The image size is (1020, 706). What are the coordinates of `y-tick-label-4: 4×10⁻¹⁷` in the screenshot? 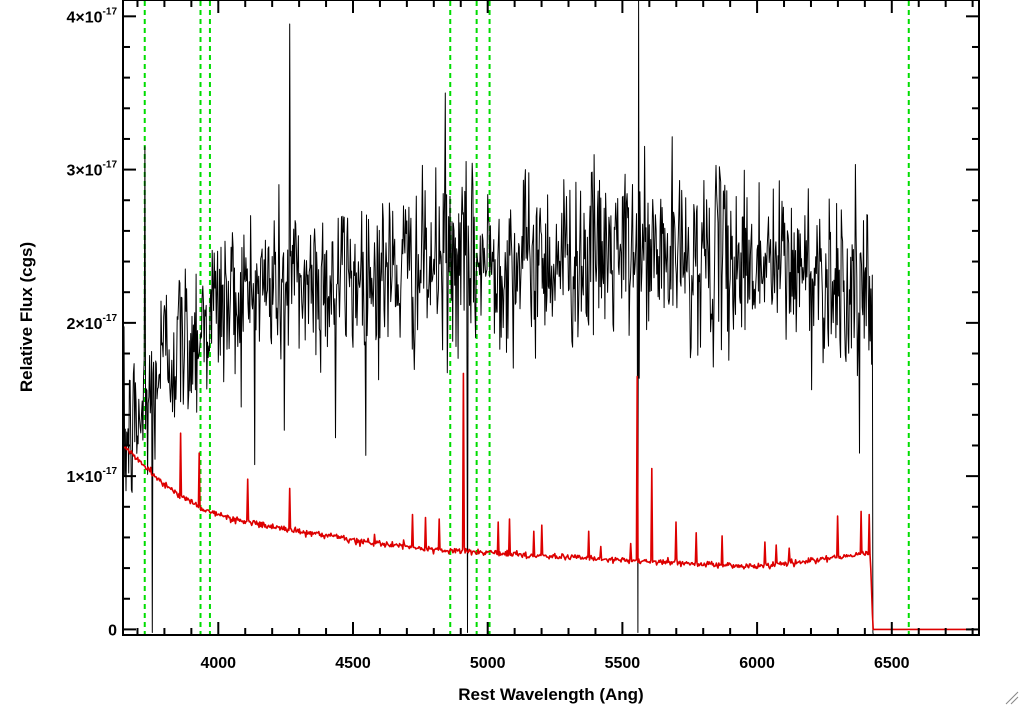 It's located at (92, 16).